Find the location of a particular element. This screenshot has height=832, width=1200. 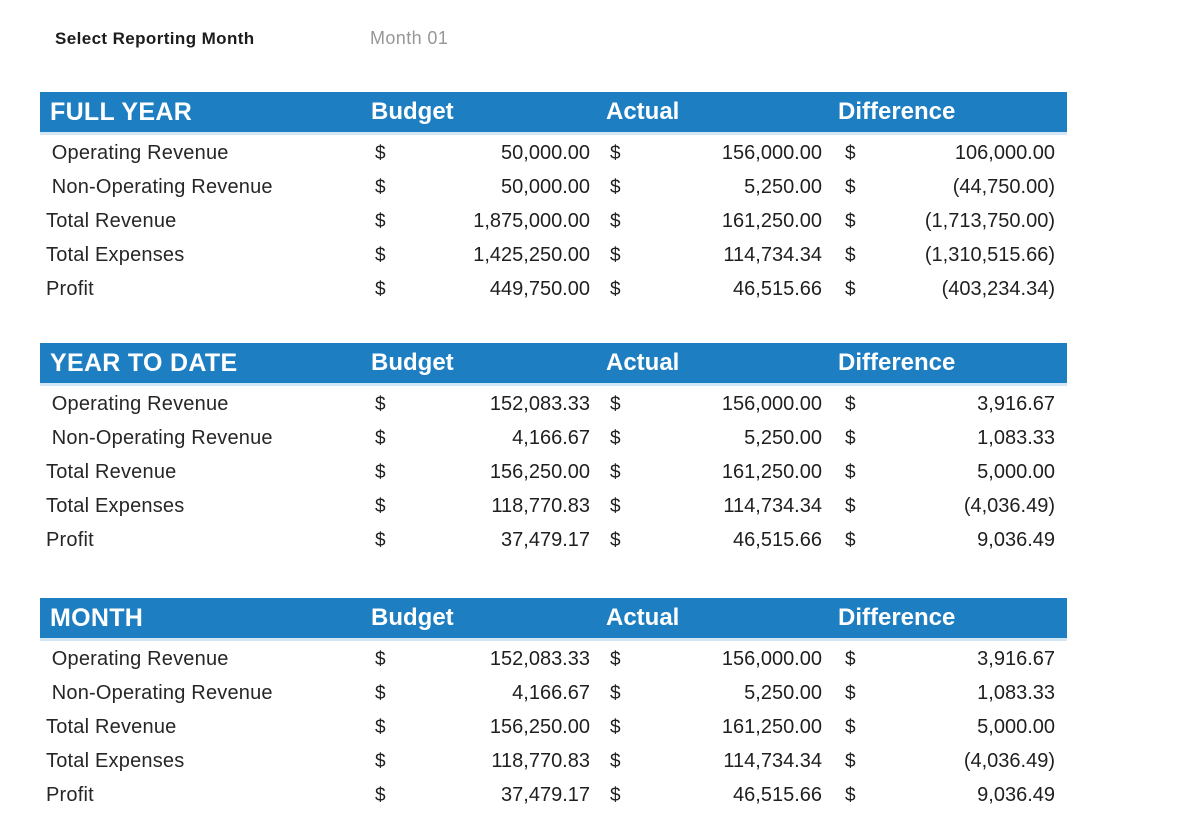

table-title: MONTH is located at coordinates (97, 617).